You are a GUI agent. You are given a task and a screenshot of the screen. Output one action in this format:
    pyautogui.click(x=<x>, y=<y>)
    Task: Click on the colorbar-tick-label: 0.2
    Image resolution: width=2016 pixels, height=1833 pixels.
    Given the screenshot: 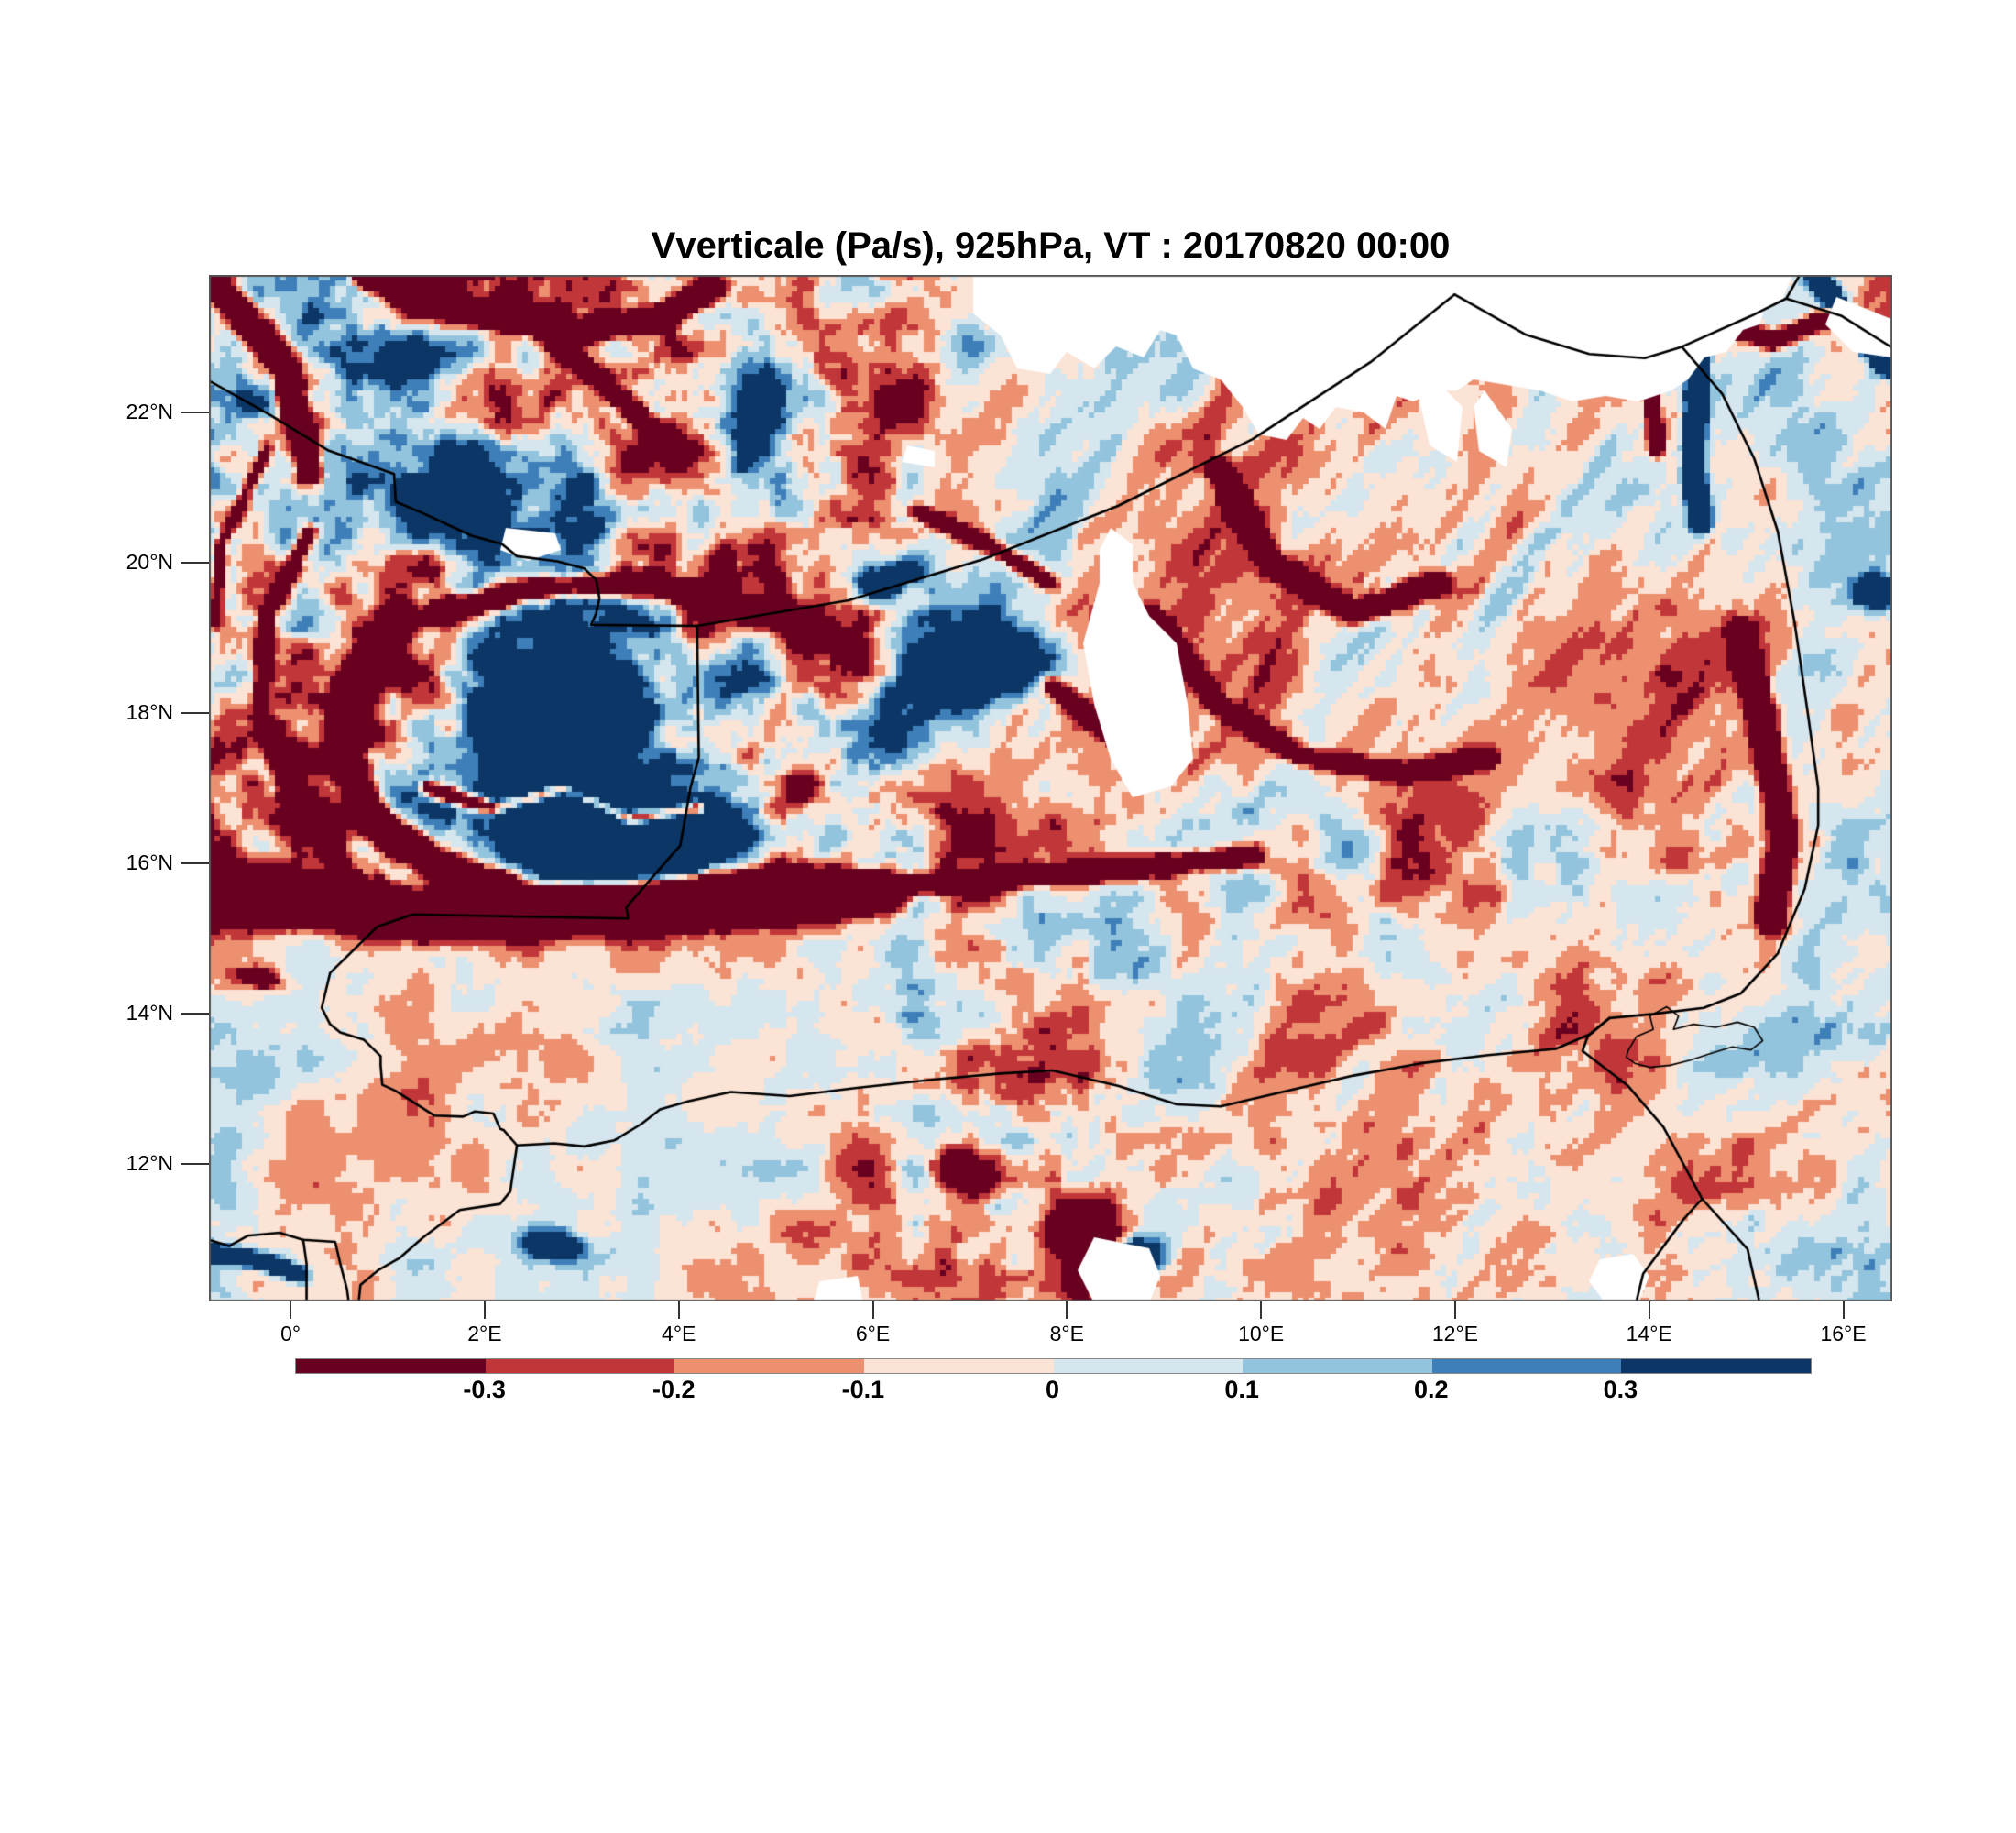 What is the action you would take?
    pyautogui.click(x=1431, y=1389)
    